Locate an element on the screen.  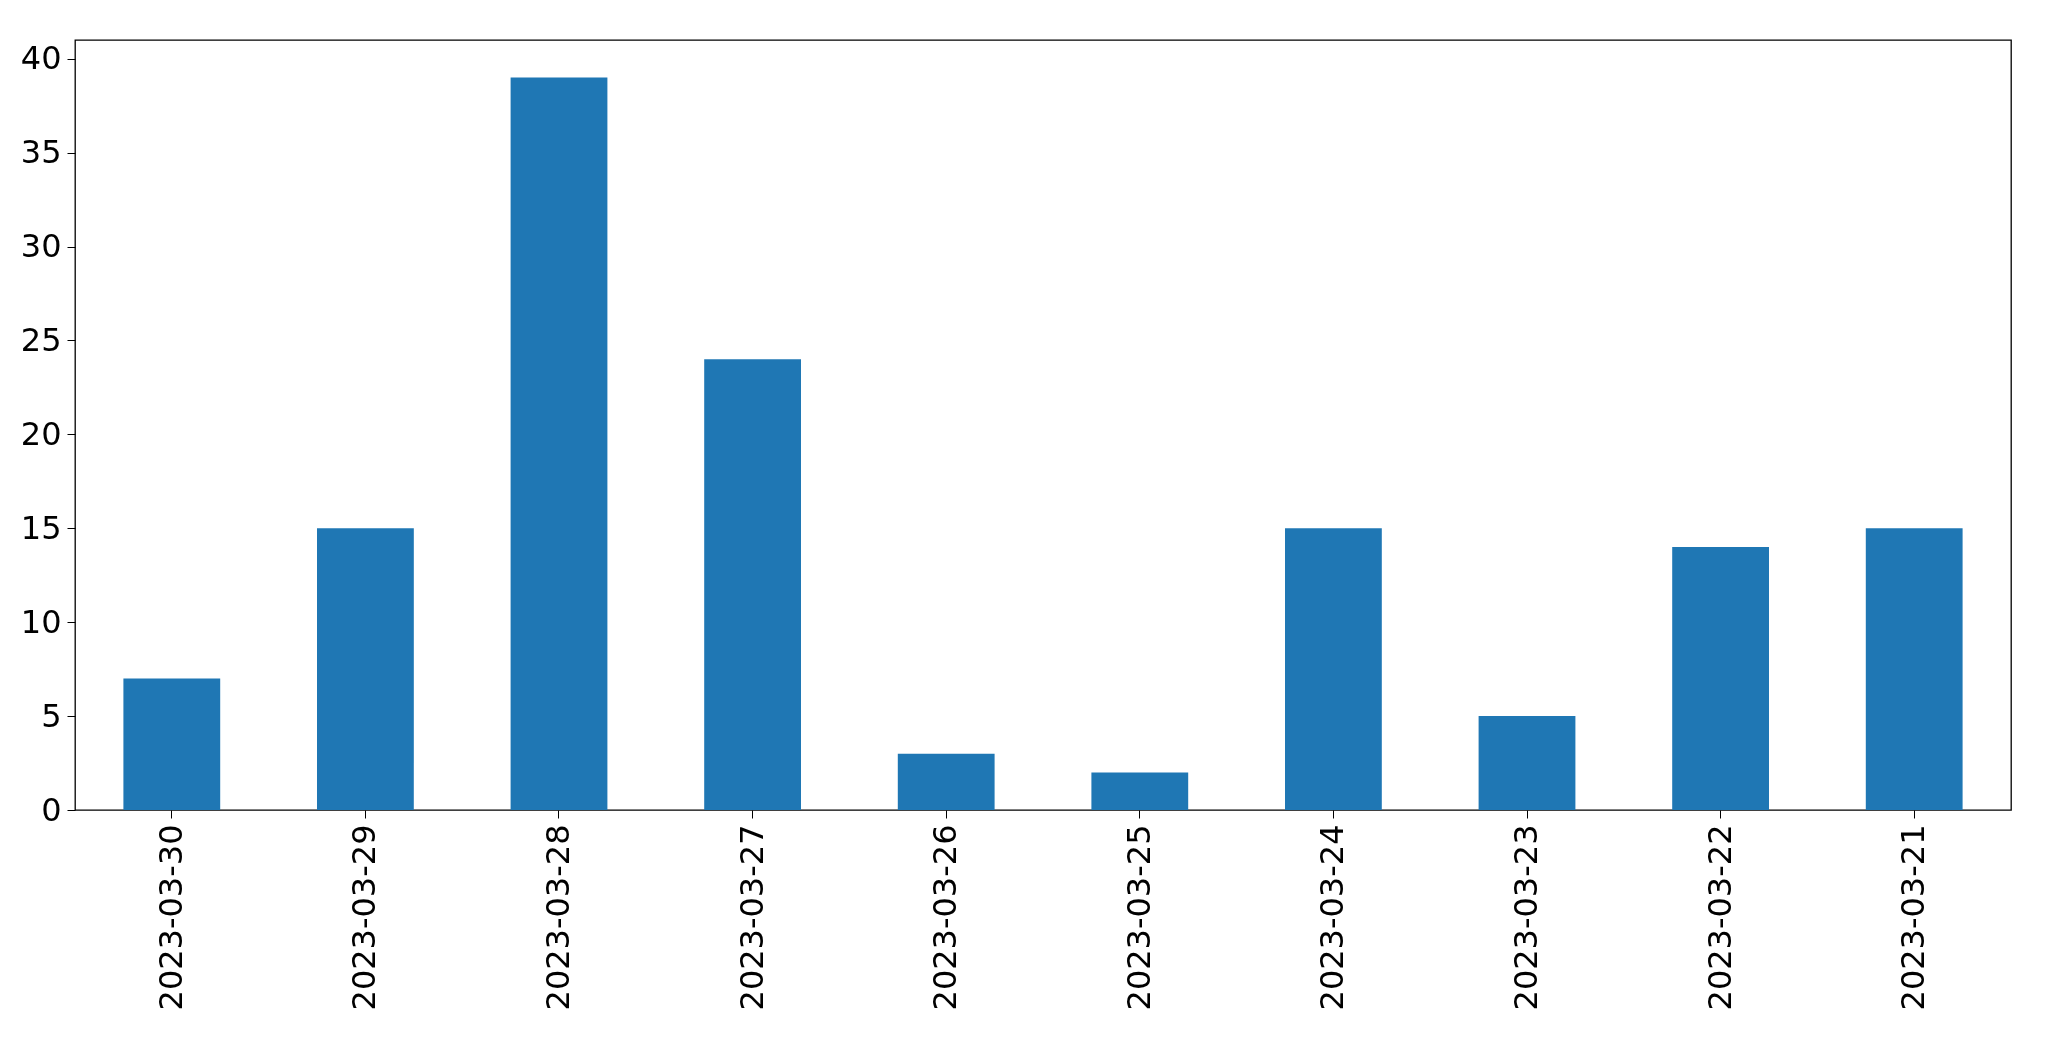
y-tick-label: 5 is located at coordinates (51, 715).